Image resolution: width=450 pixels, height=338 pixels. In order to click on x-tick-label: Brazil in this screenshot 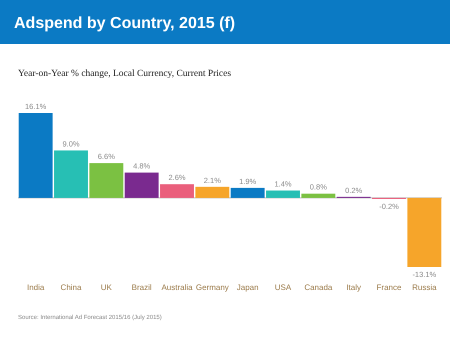, I will do `click(142, 287)`.